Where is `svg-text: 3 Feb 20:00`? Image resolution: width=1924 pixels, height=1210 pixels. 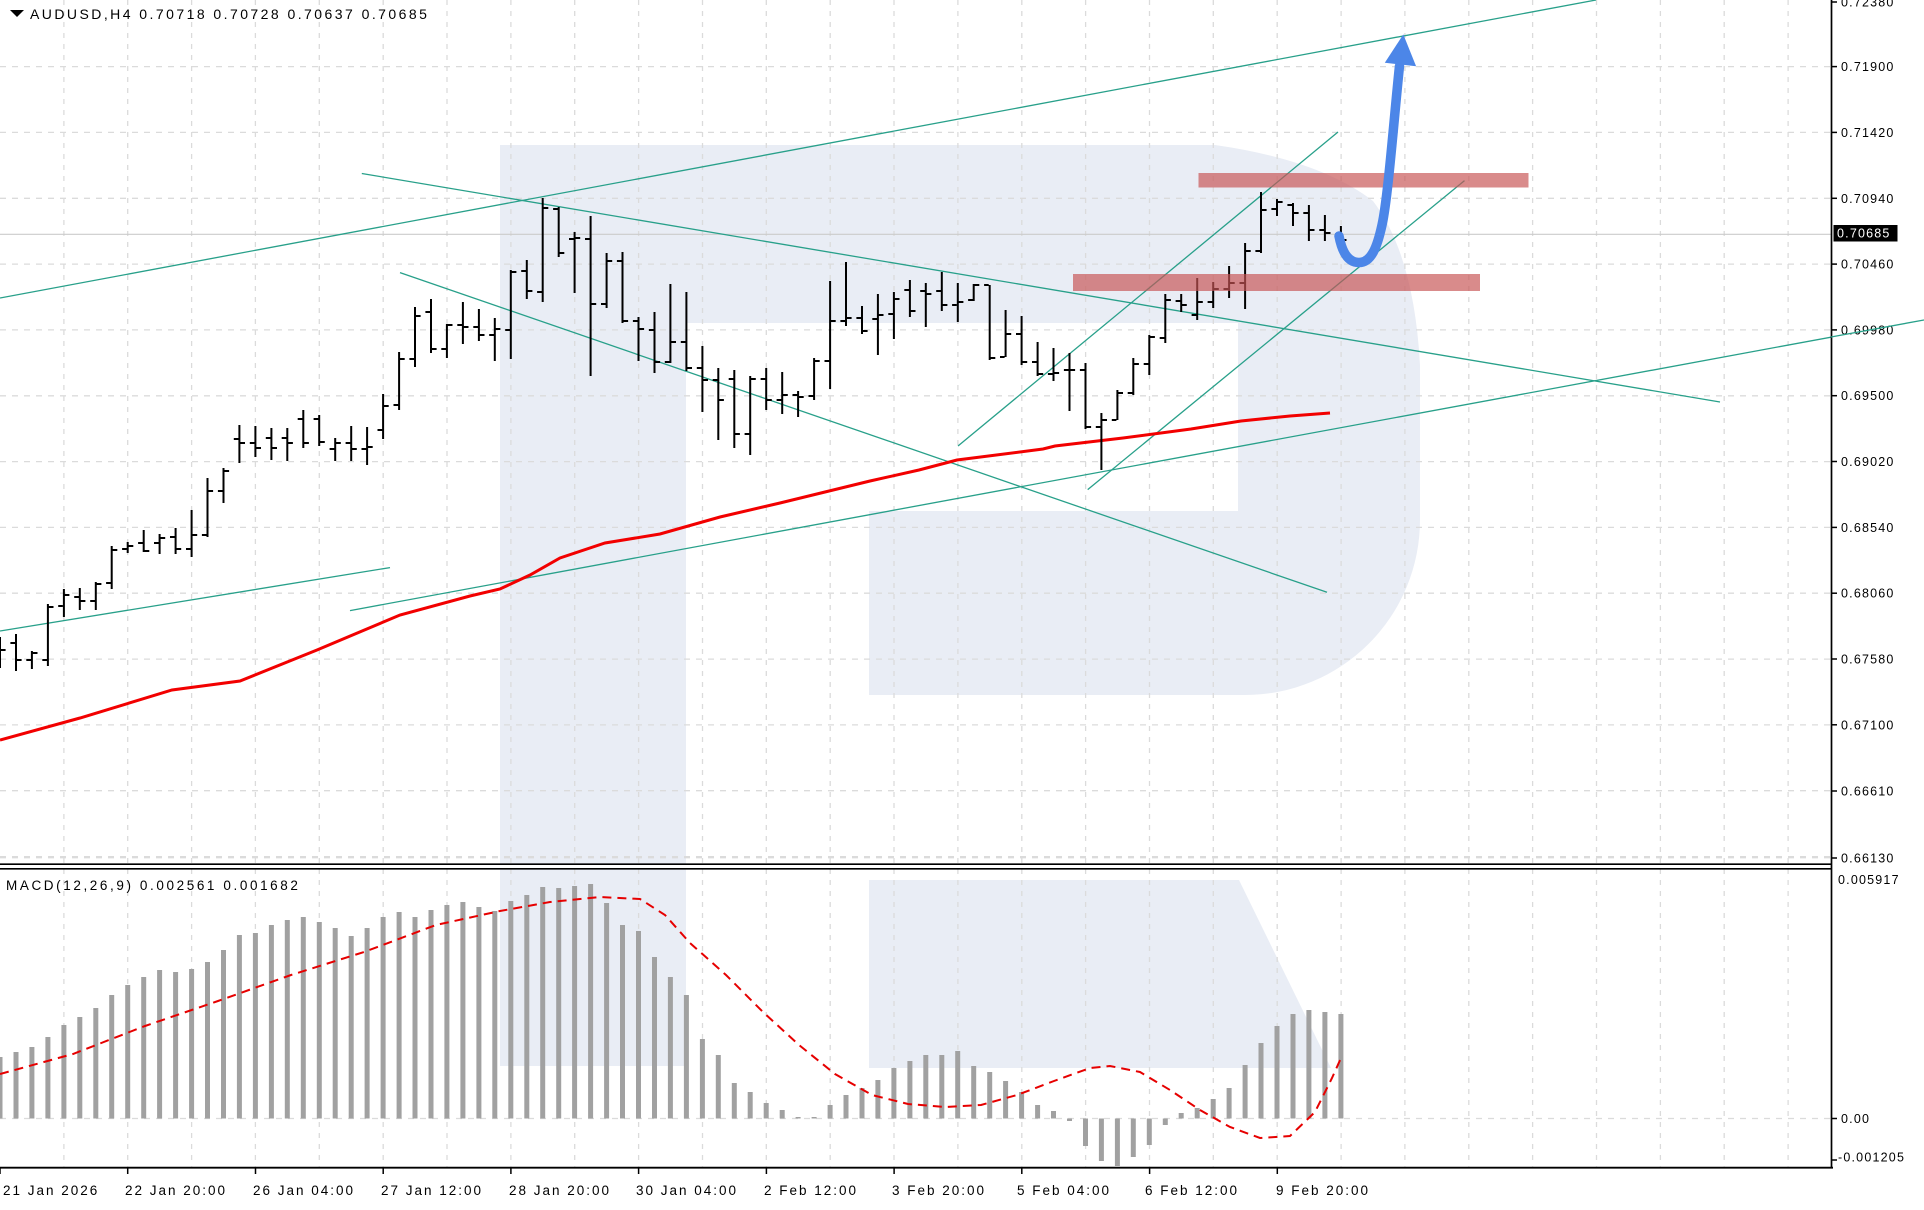
svg-text: 3 Feb 20:00 is located at coordinates (939, 1190).